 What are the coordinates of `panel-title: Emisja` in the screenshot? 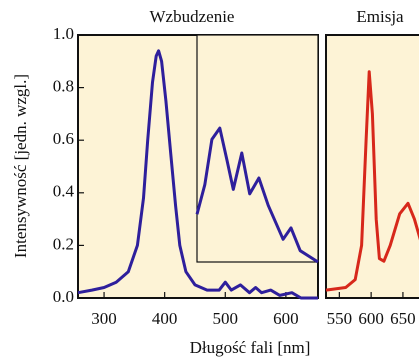 It's located at (380, 16).